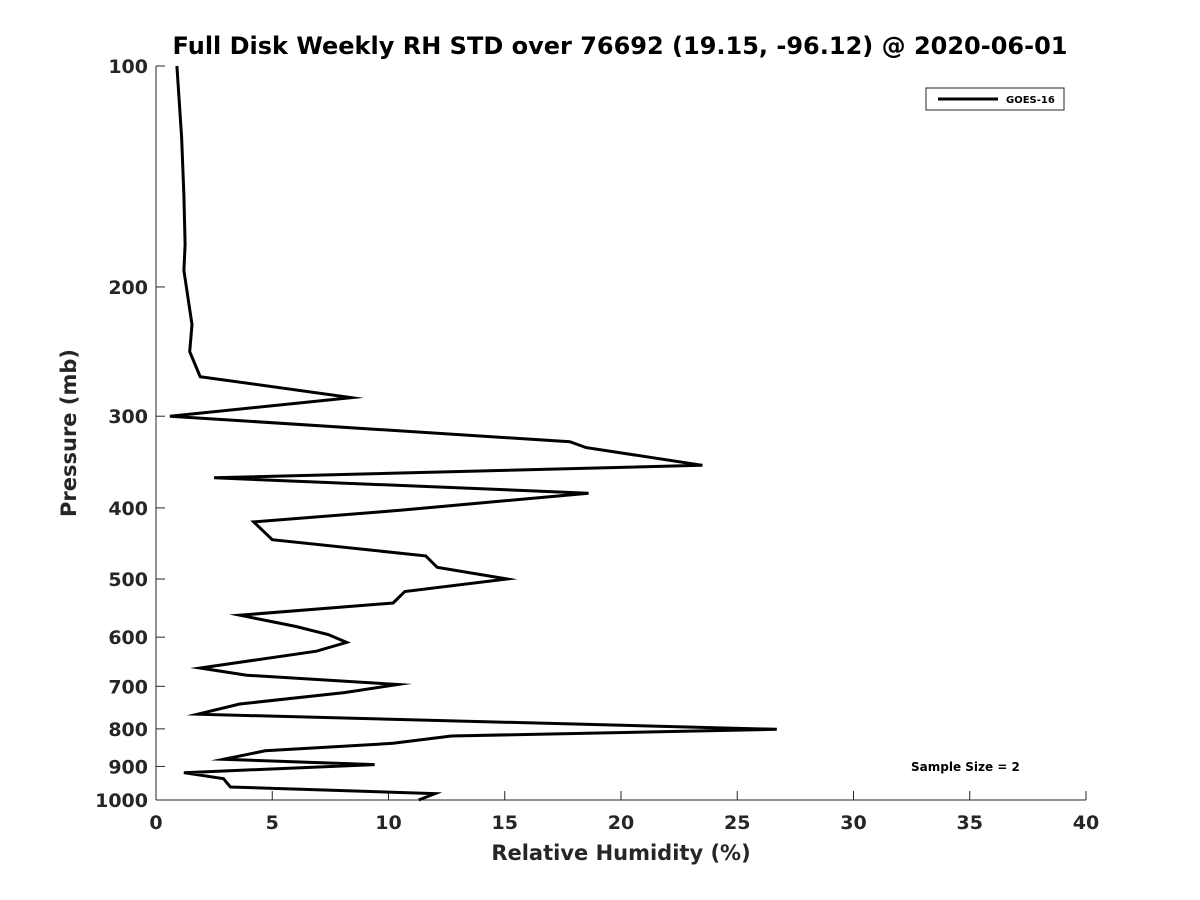  What do you see at coordinates (128, 417) in the screenshot?
I see `y-tick-label: 300` at bounding box center [128, 417].